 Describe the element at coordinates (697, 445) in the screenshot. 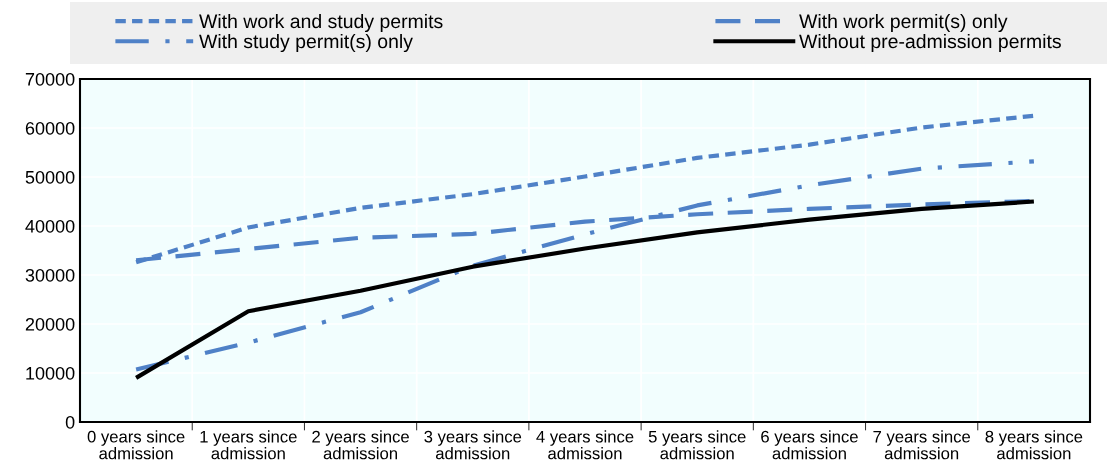

I see `x-tick-label: 5 years since admission` at that location.